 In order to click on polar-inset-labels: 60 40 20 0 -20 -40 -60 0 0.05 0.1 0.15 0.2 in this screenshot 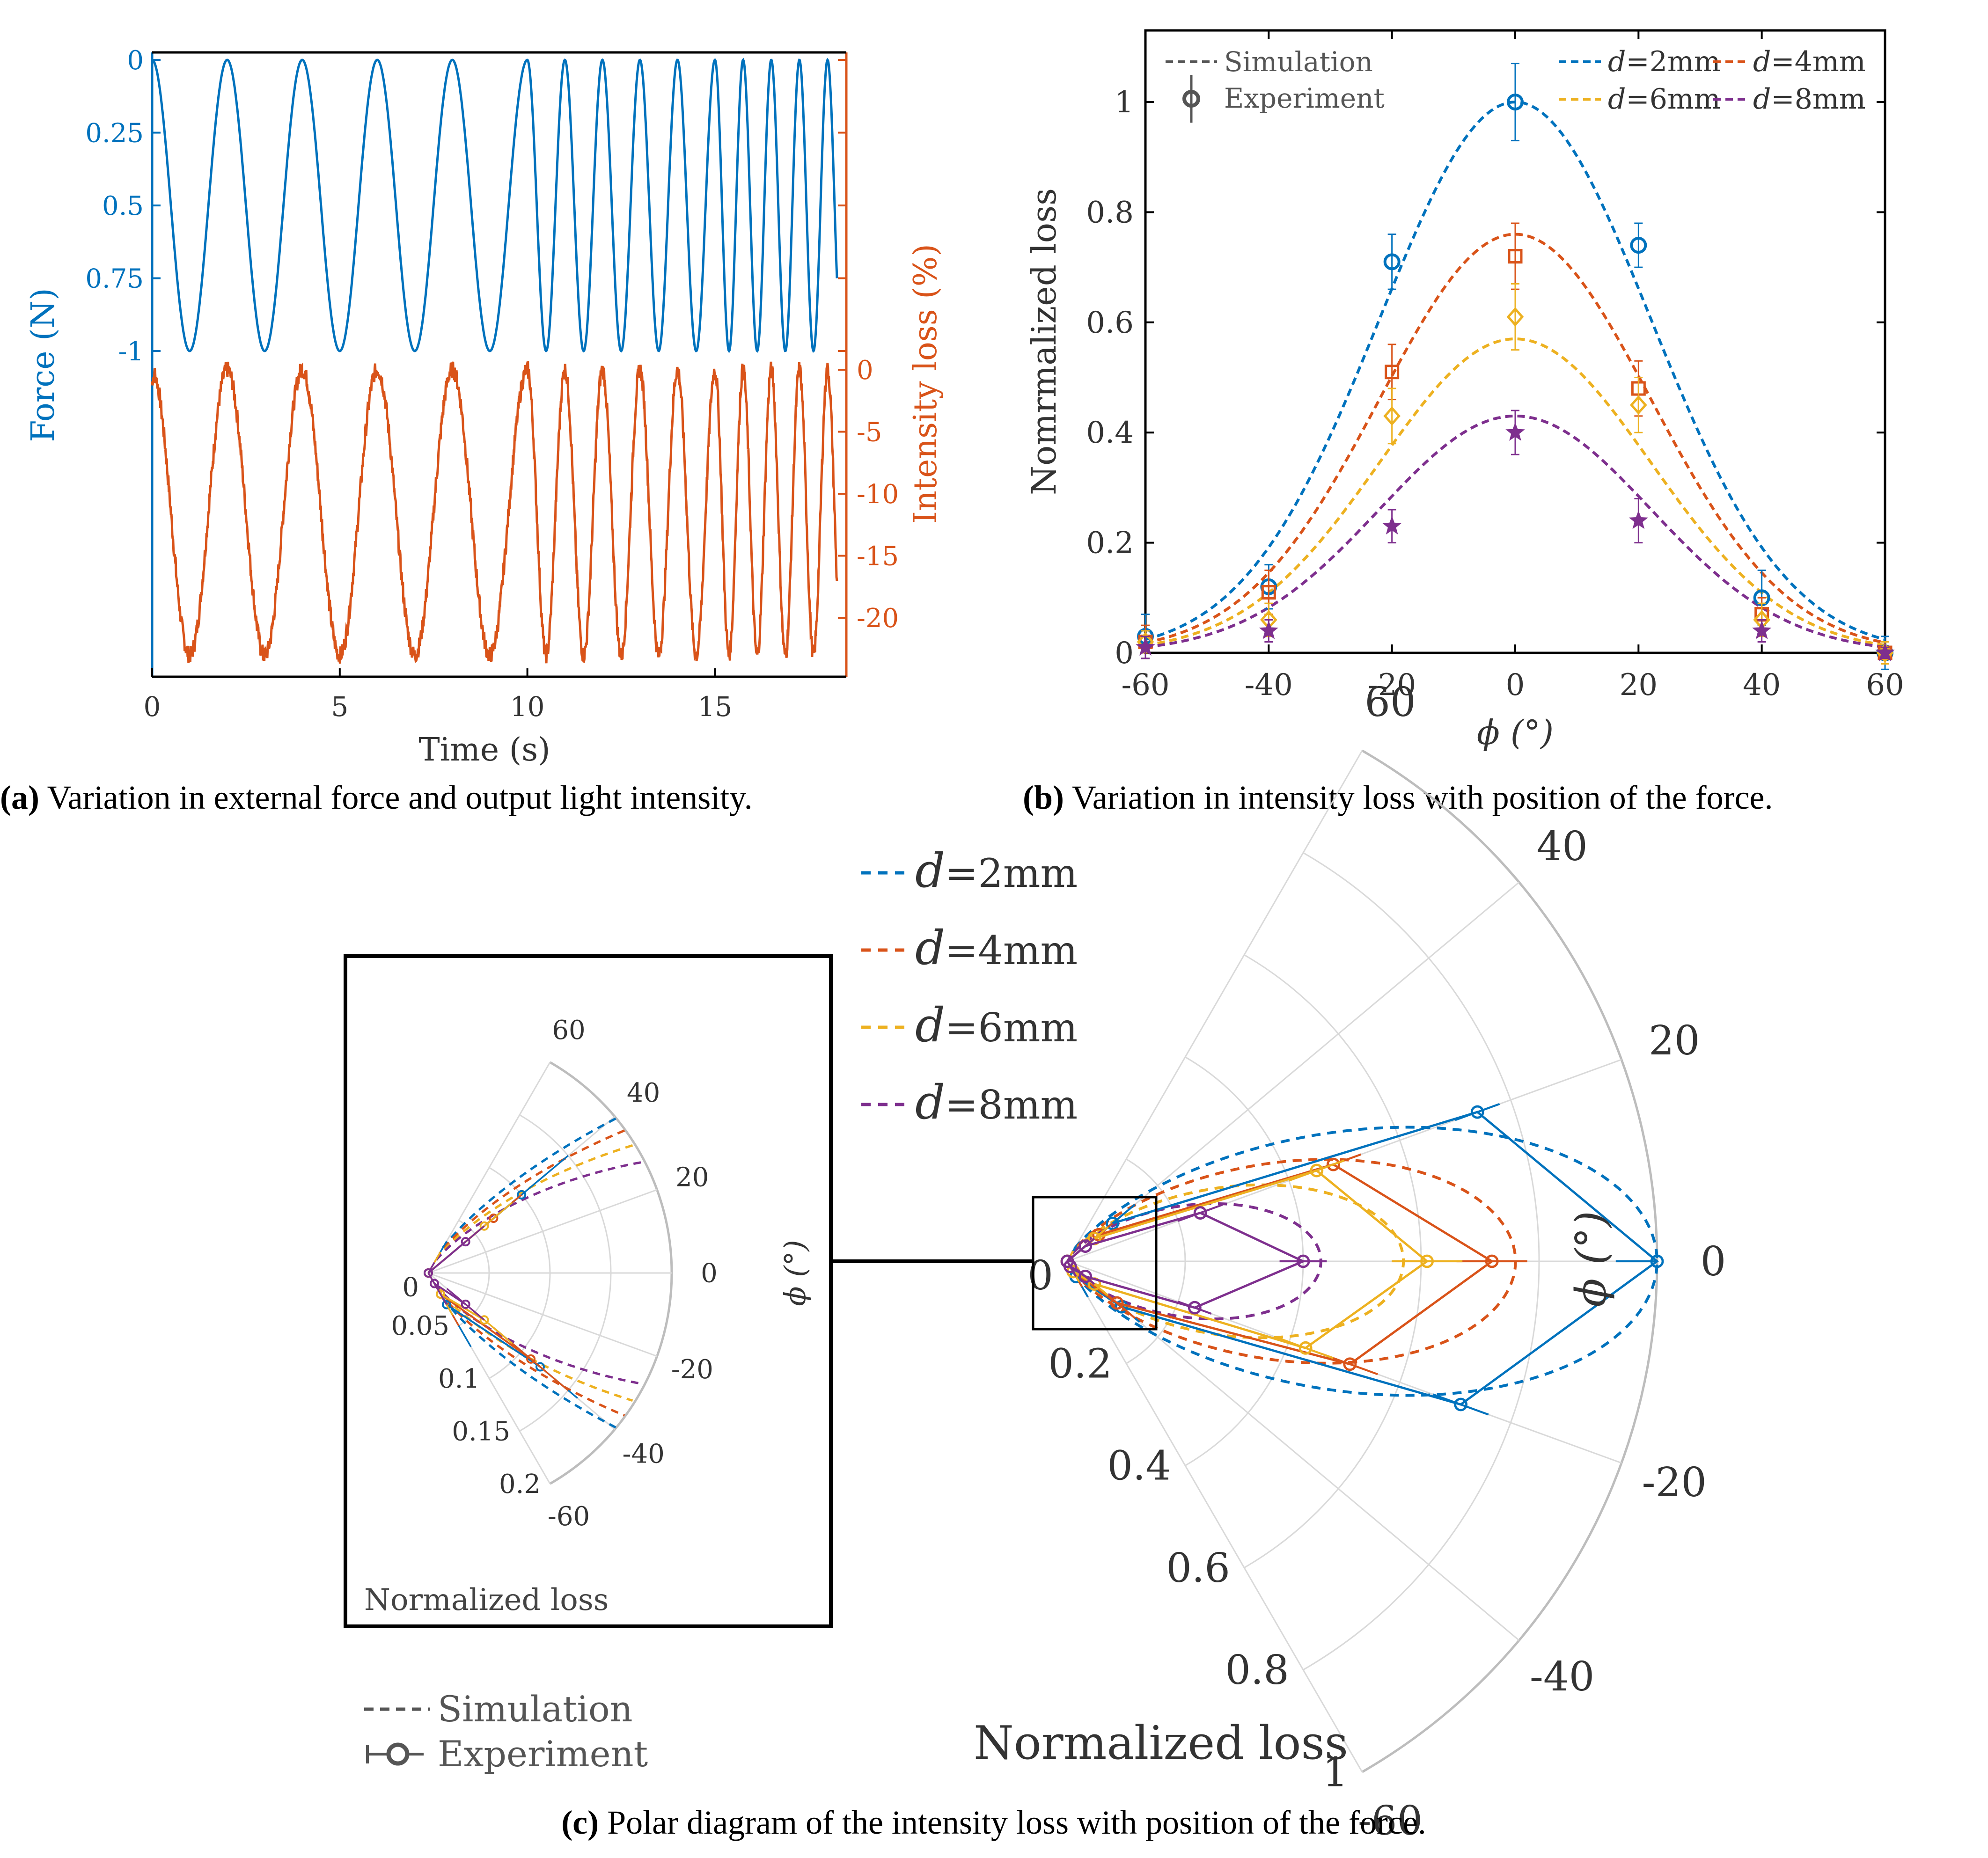, I will do `click(554, 1273)`.